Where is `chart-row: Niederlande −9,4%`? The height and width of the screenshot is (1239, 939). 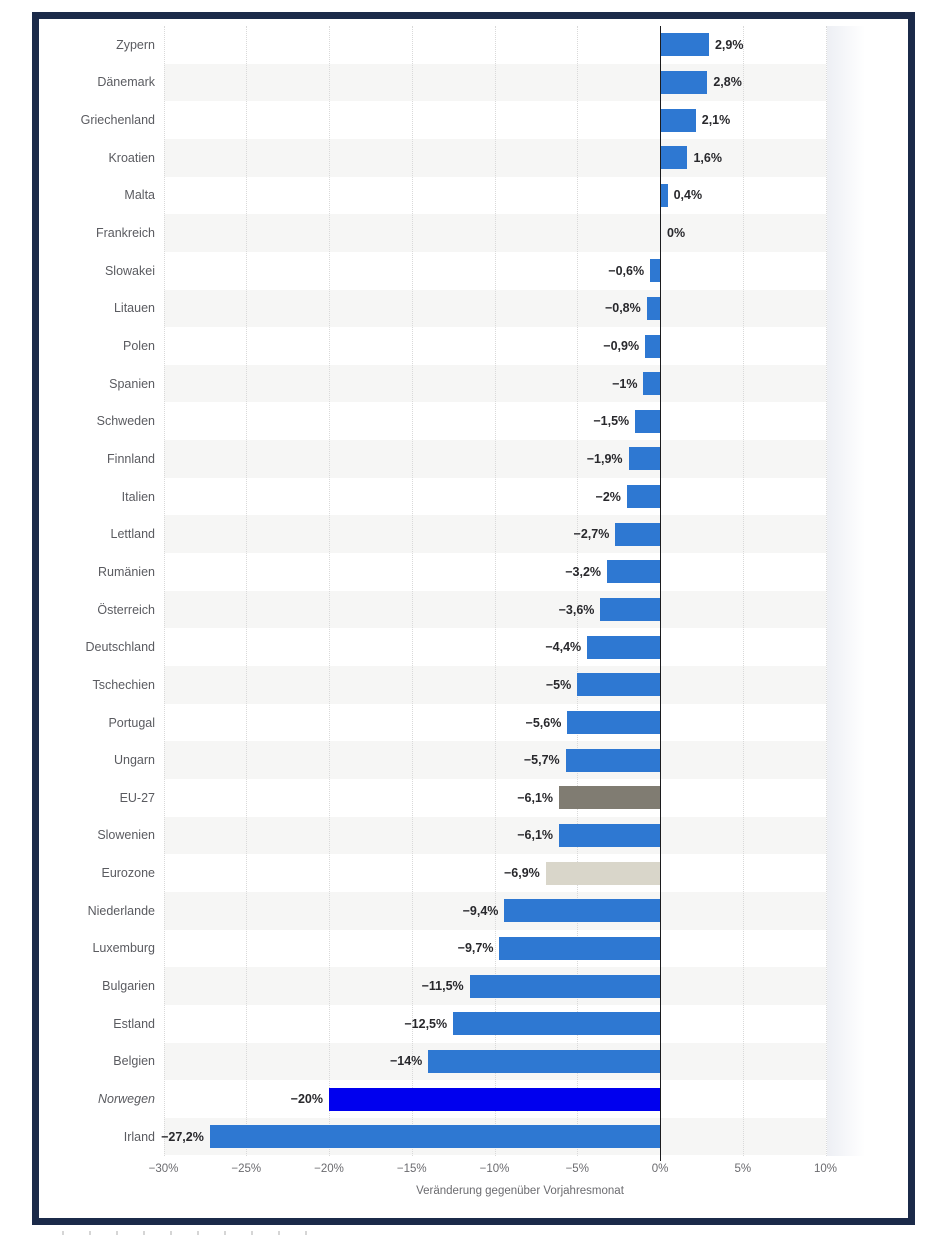 chart-row: Niederlande −9,4% is located at coordinates (469, 911).